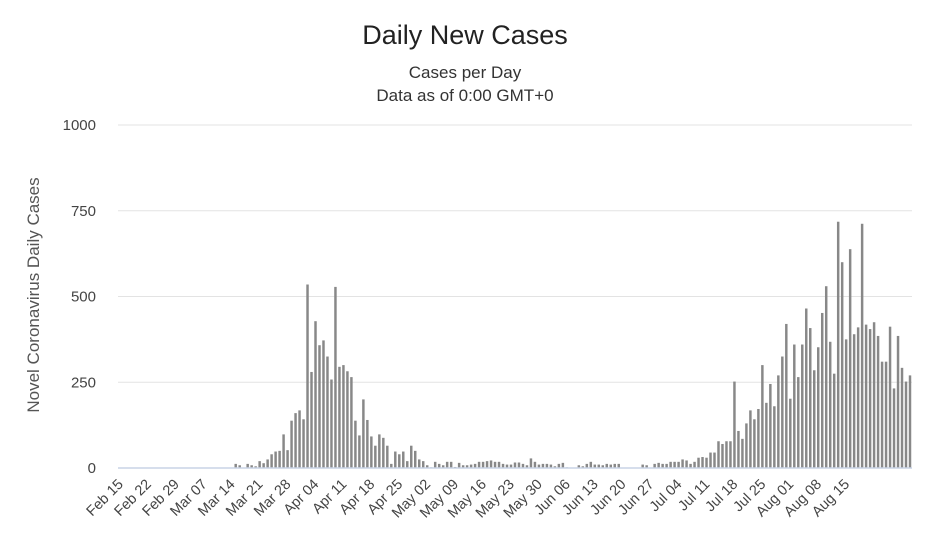  What do you see at coordinates (92, 468) in the screenshot?
I see `y-tick-label: 0` at bounding box center [92, 468].